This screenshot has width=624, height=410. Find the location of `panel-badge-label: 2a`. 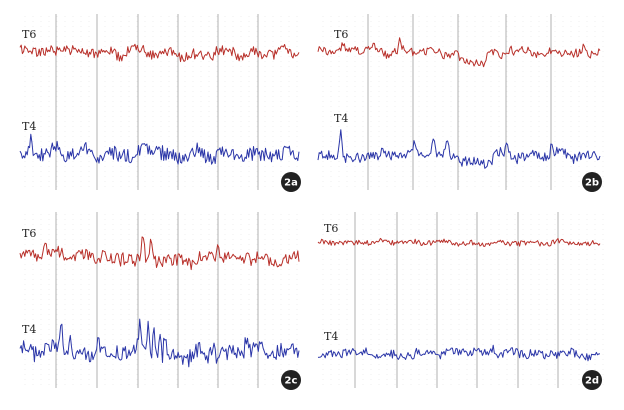

panel-badge-label: 2a is located at coordinates (291, 183).